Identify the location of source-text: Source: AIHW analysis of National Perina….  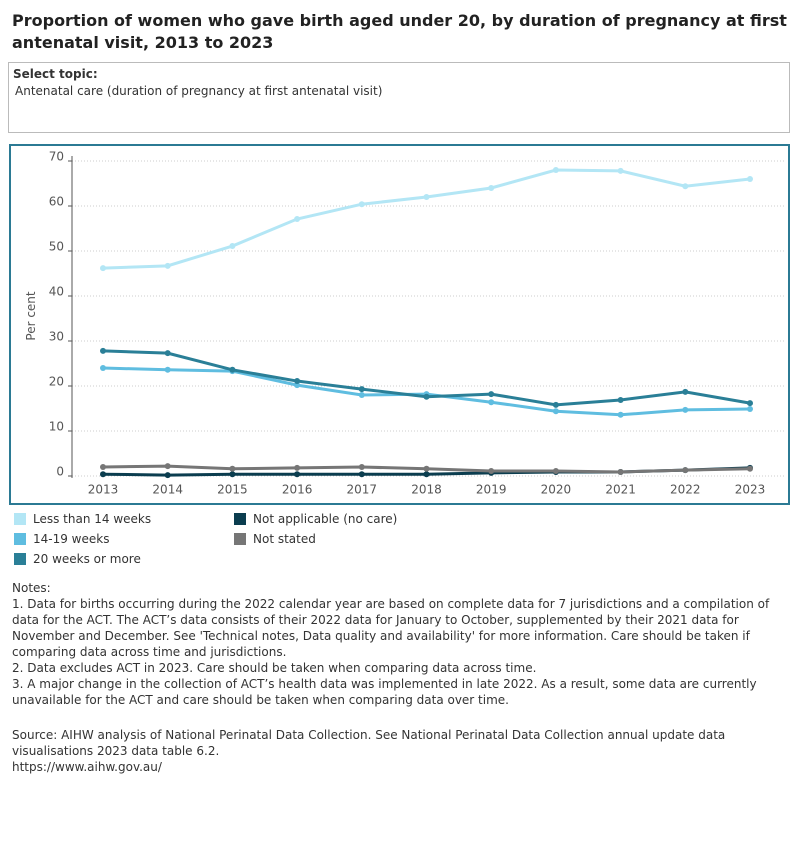
(369, 743).